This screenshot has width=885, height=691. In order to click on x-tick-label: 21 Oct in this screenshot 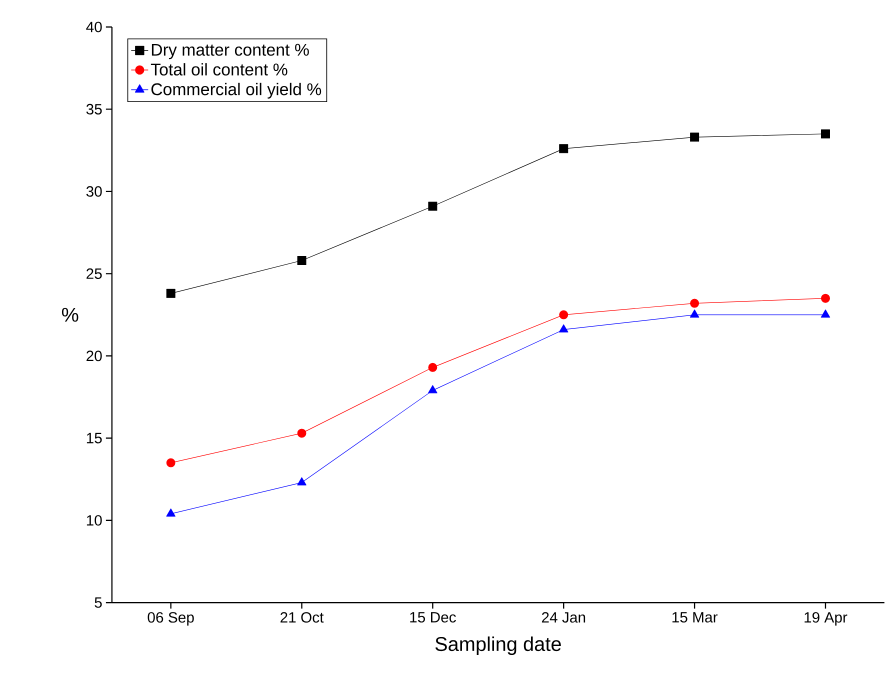, I will do `click(302, 617)`.